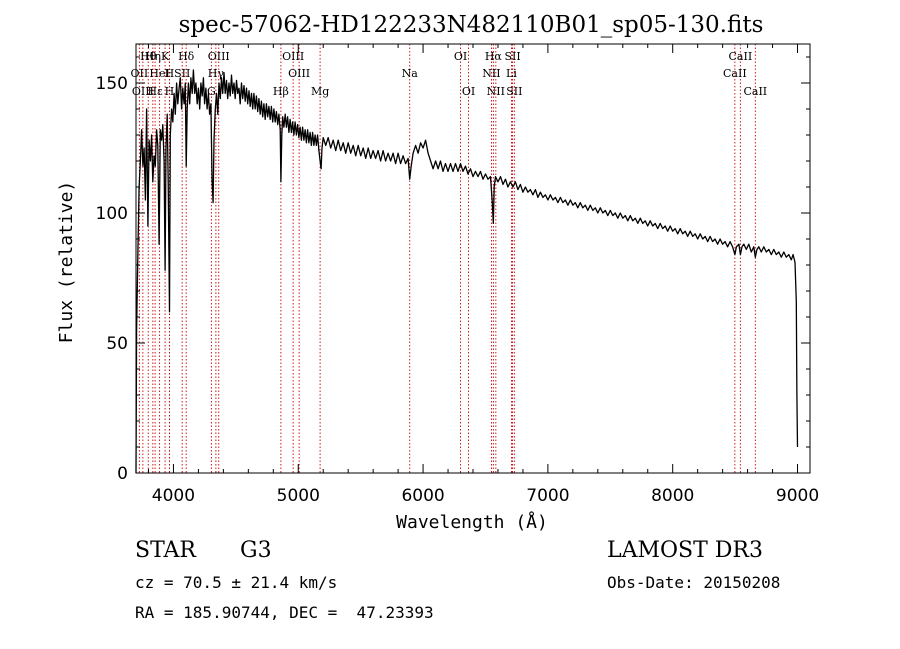  I want to click on y-tick-label-50: 50, so click(117, 344).